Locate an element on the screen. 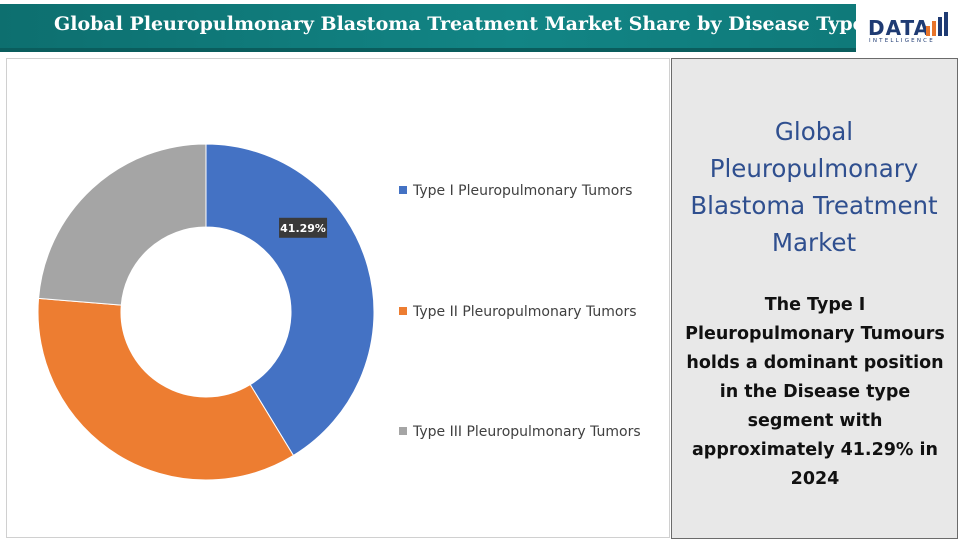 The height and width of the screenshot is (542, 975). legend-label-type1: Type I Pleuropulmonary Tumors is located at coordinates (523, 191).